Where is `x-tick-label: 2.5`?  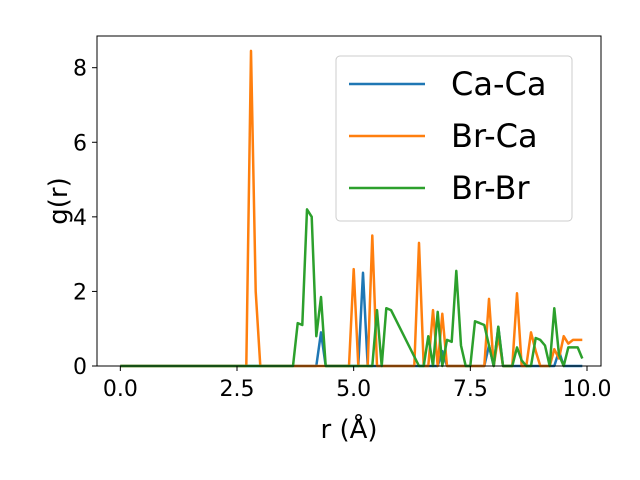 x-tick-label: 2.5 is located at coordinates (237, 389).